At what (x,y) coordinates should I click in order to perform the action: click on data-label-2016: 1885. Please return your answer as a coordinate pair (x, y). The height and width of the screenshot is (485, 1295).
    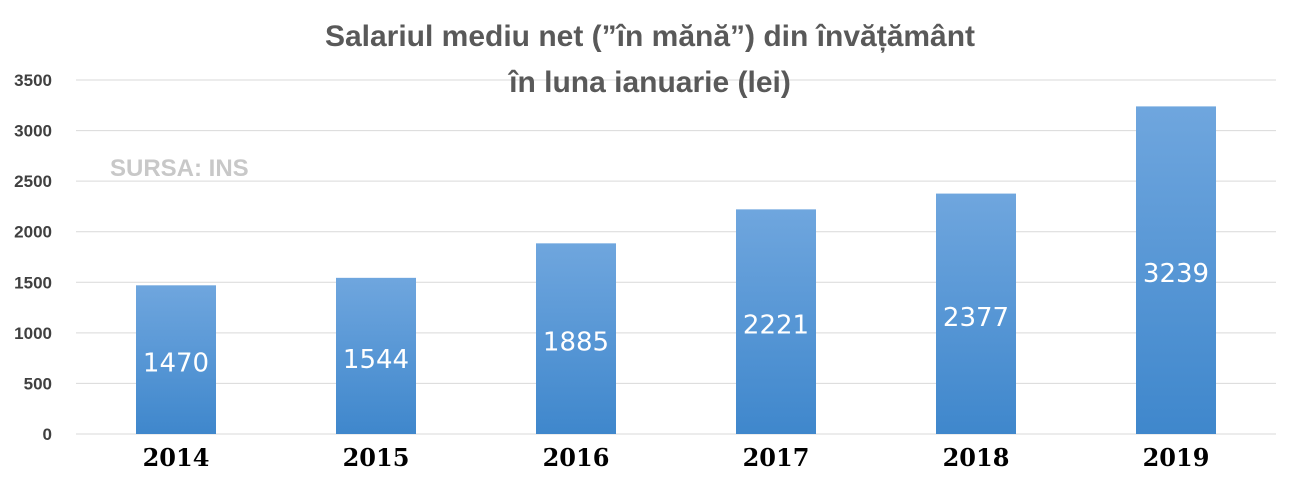
    Looking at the image, I should click on (576, 343).